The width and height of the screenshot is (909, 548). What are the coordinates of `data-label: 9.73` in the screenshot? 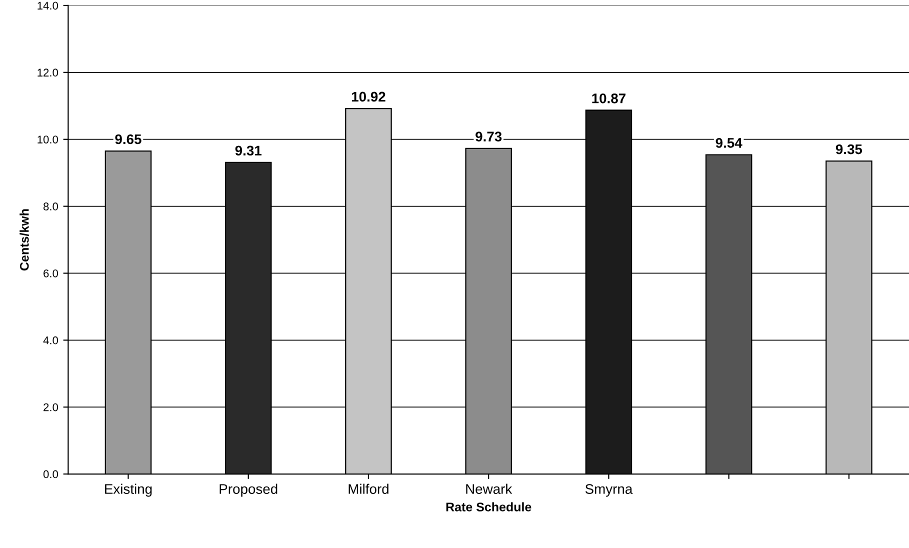 It's located at (489, 137).